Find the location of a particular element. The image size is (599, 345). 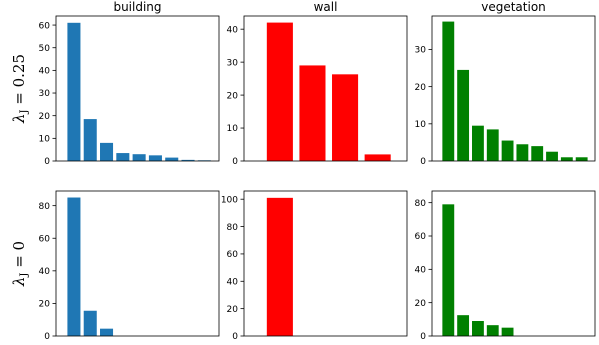

panel-6: 0 20 40 60 80 is located at coordinates (505, 266).